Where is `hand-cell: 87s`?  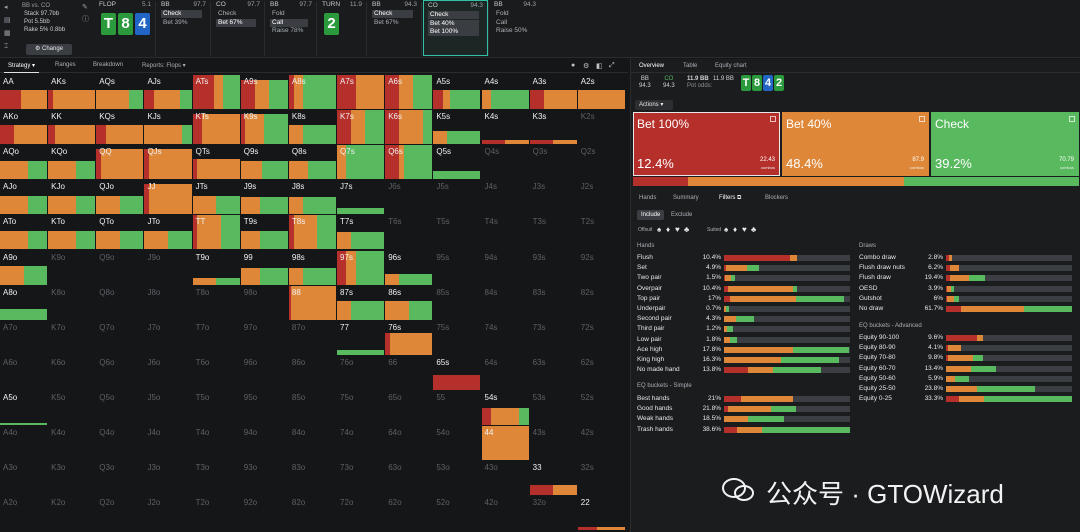
hand-cell: 87s is located at coordinates (361, 303).